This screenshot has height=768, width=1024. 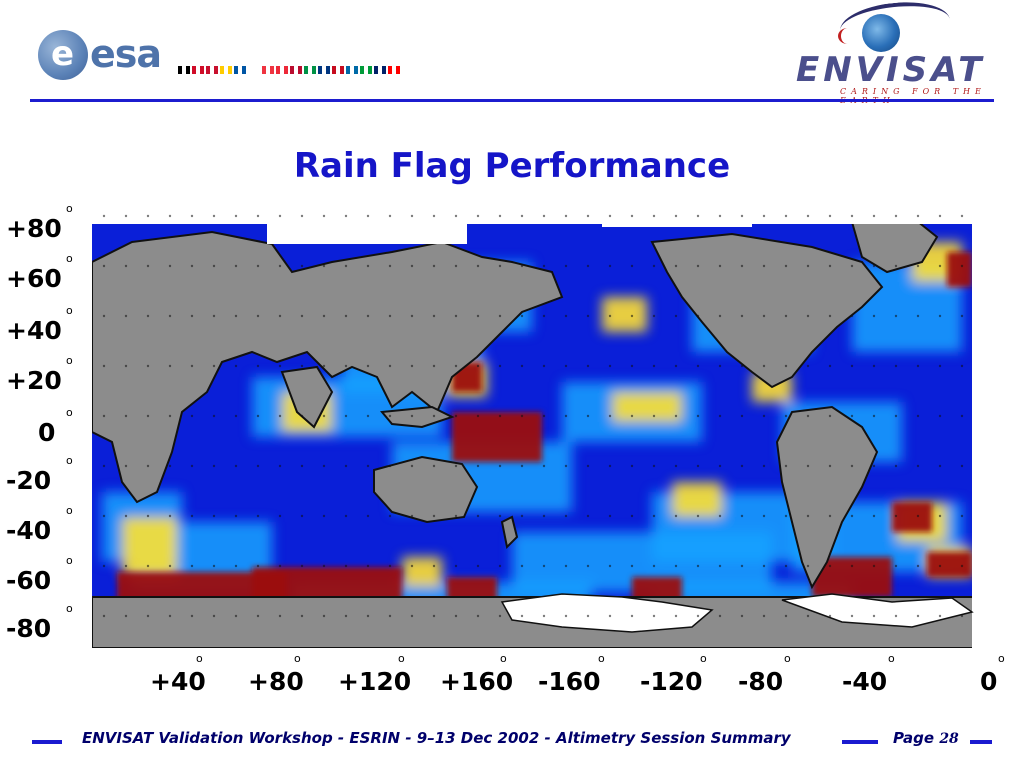 I want to click on latitude-tick-label: -80, so click(x=29, y=628).